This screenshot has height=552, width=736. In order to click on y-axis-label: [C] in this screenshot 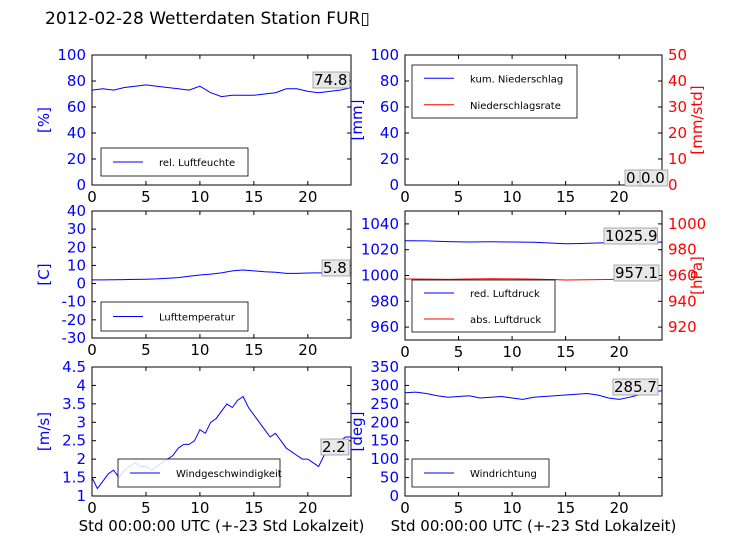, I will do `click(44, 274)`.